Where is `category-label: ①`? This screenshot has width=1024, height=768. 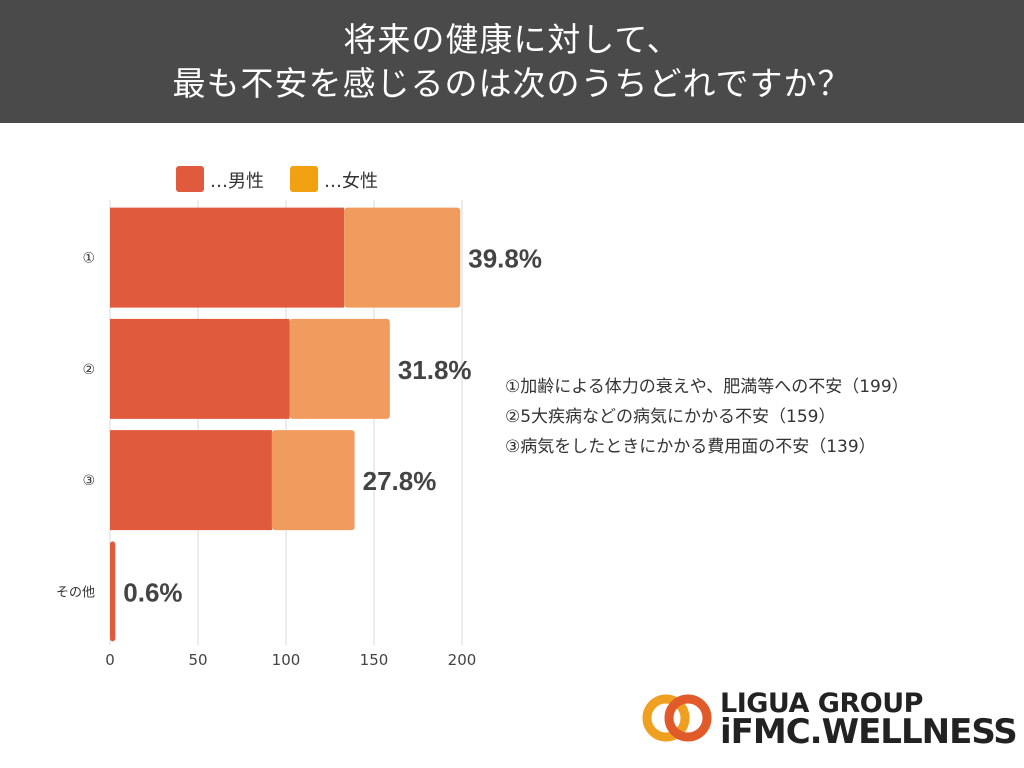
category-label: ① is located at coordinates (88, 259).